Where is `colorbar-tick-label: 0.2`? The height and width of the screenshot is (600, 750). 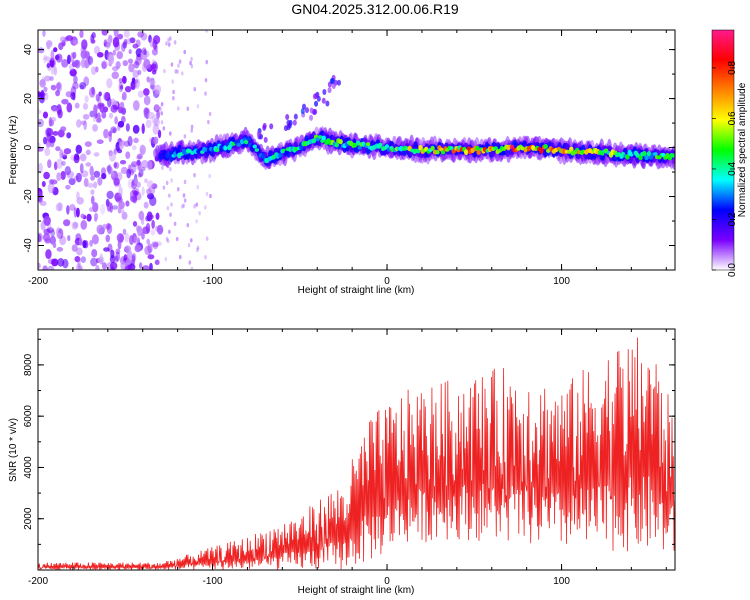
colorbar-tick-label: 0.2 is located at coordinates (732, 219).